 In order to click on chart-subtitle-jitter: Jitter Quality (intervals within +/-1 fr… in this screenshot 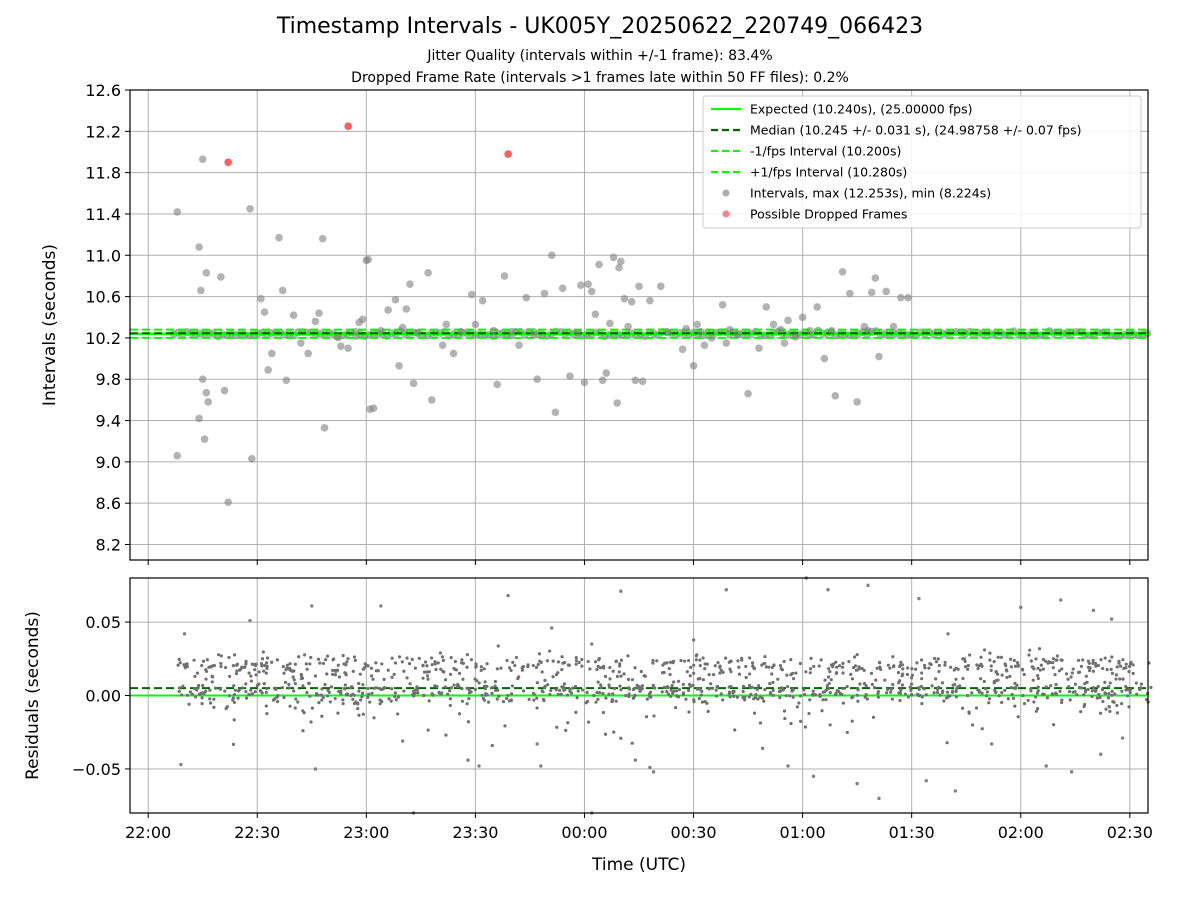, I will do `click(600, 56)`.